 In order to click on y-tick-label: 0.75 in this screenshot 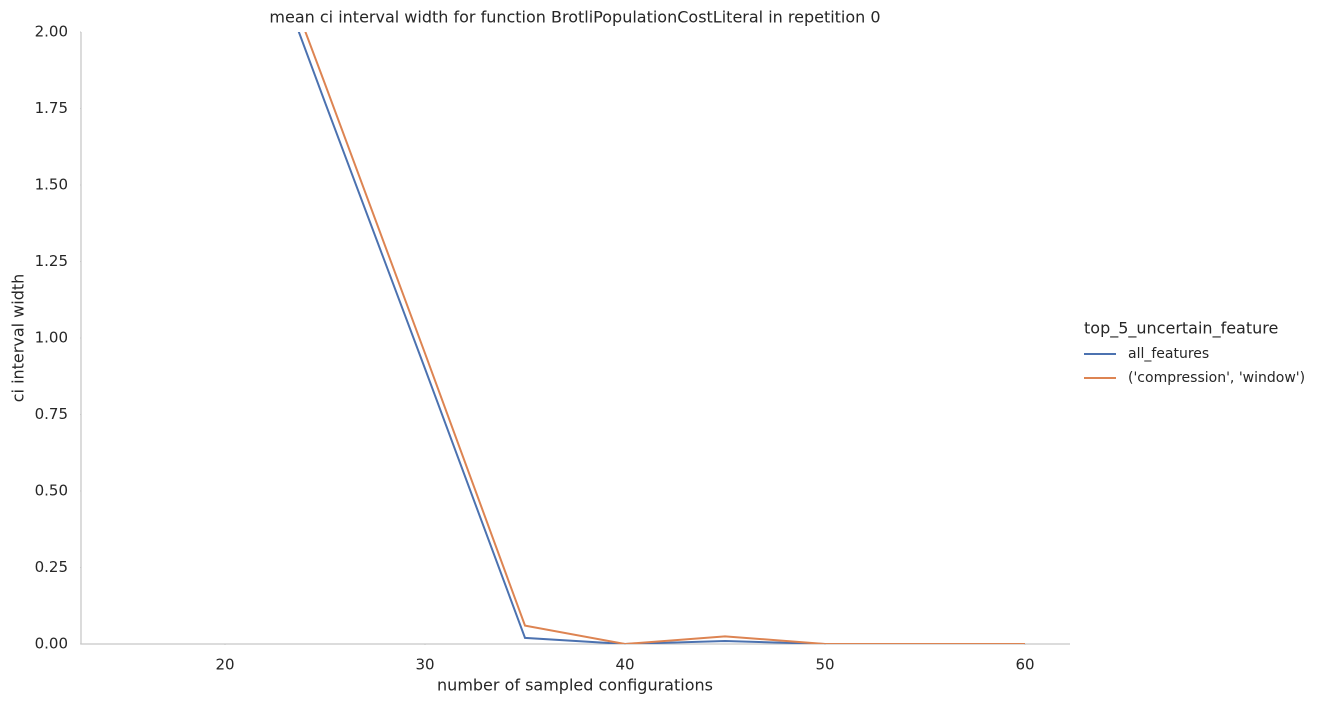, I will do `click(51, 414)`.